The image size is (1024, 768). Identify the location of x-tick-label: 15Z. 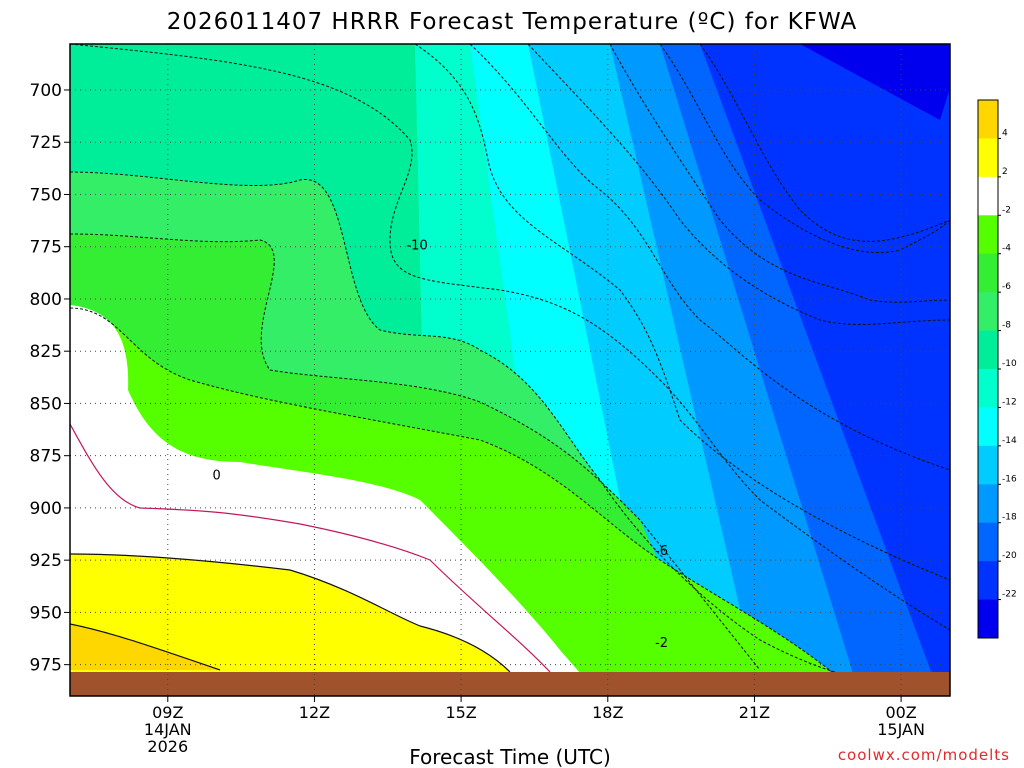
(460, 712).